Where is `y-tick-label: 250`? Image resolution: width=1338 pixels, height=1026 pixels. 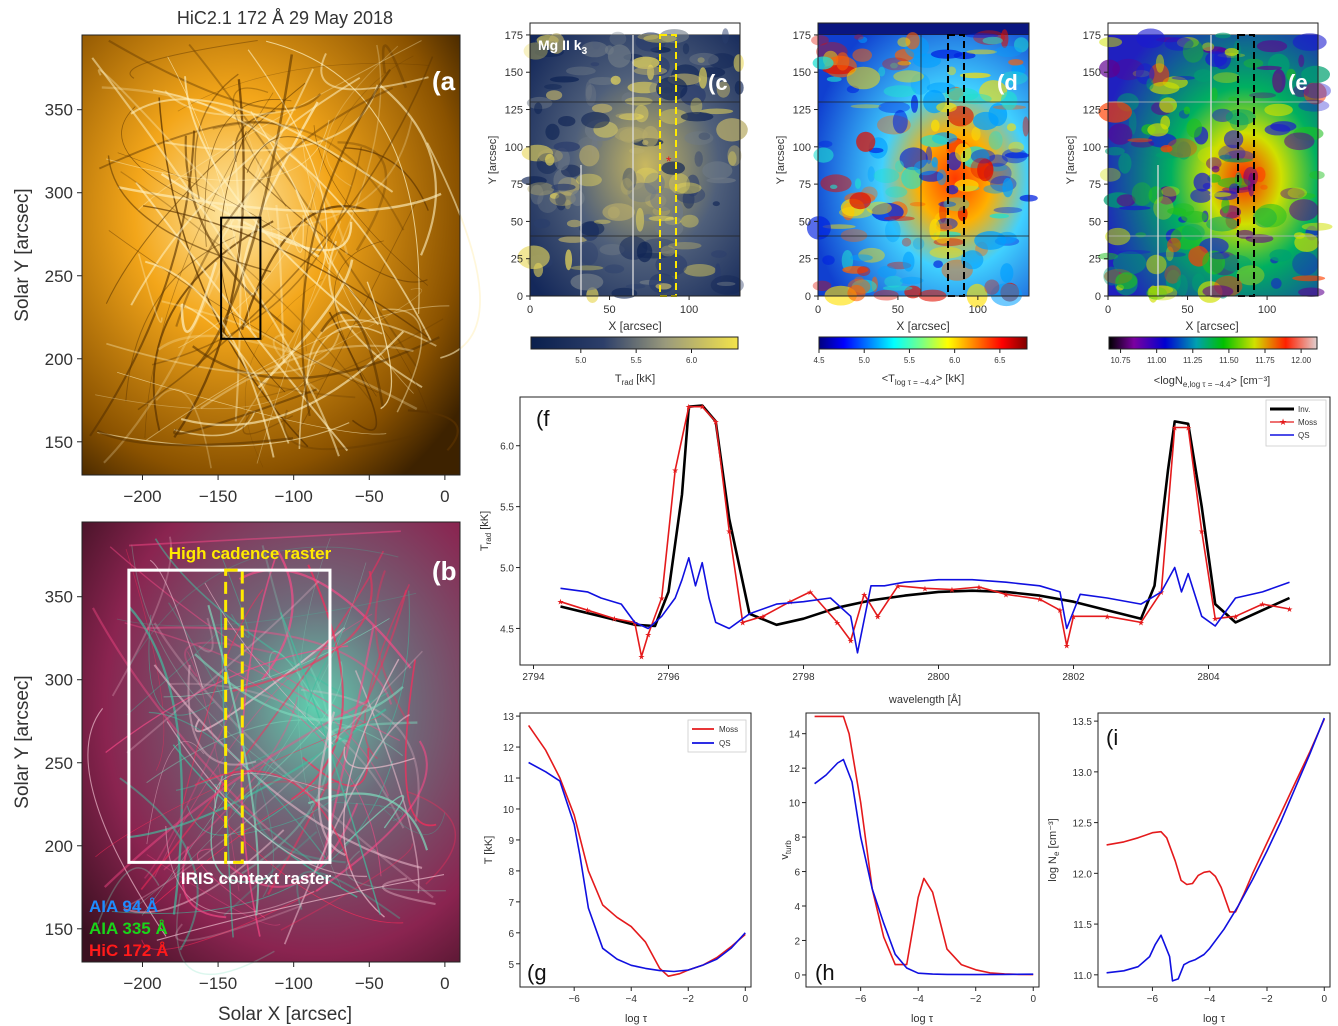 y-tick-label: 250 is located at coordinates (59, 276).